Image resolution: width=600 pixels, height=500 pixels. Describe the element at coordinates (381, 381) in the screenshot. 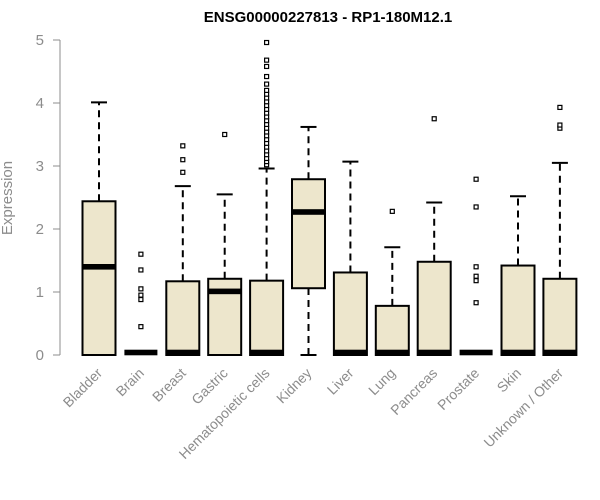

I see `x-tick-label: Lung` at that location.